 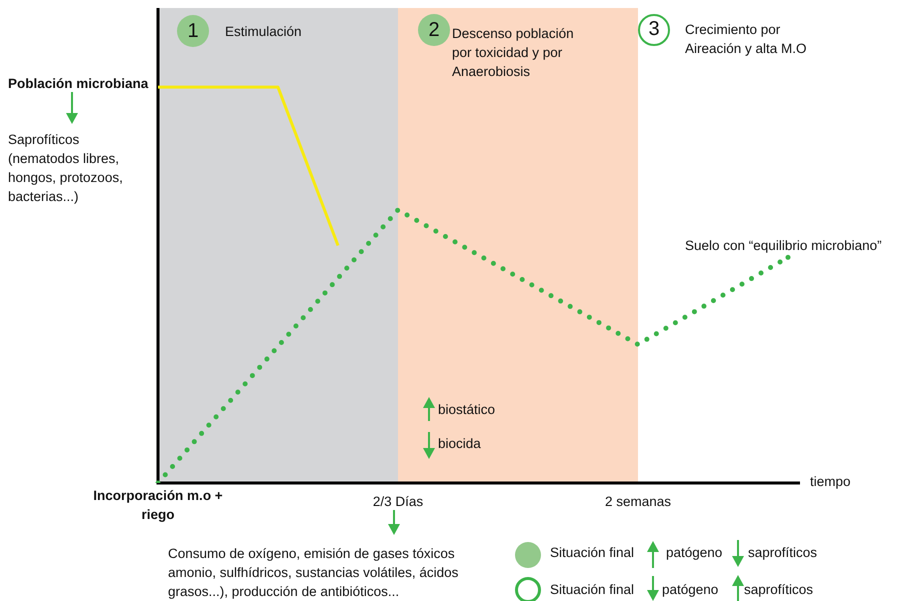 What do you see at coordinates (746, 39) in the screenshot?
I see `text: Crecimiento por Aireación y alta M.O` at bounding box center [746, 39].